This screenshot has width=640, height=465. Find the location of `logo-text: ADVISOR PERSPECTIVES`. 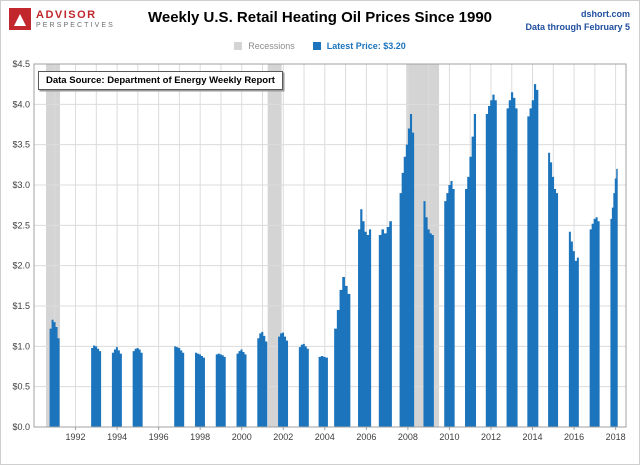

logo-text: ADVISOR PERSPECTIVES is located at coordinates (75, 19).